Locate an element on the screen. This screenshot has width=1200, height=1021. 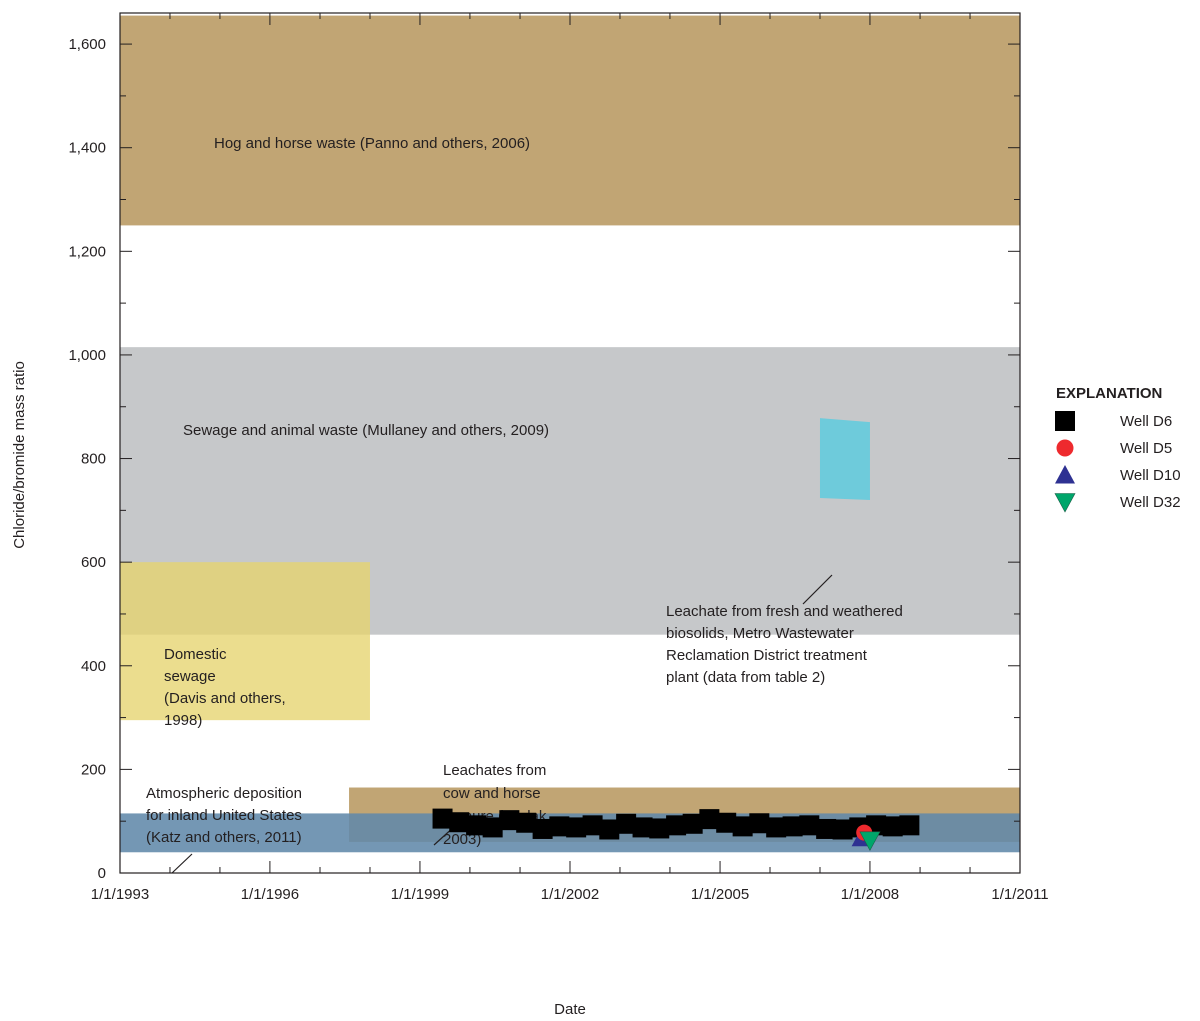
legend-label: Well D6 is located at coordinates (1146, 421).